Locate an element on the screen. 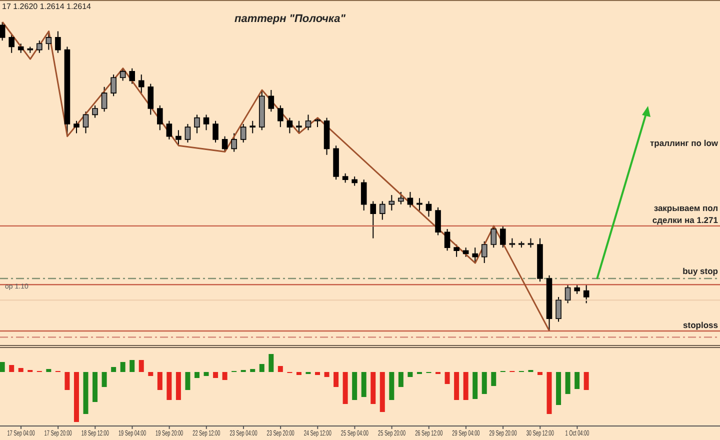 Image resolution: width=720 pixels, height=440 pixels. candlestick is located at coordinates (419, 204).